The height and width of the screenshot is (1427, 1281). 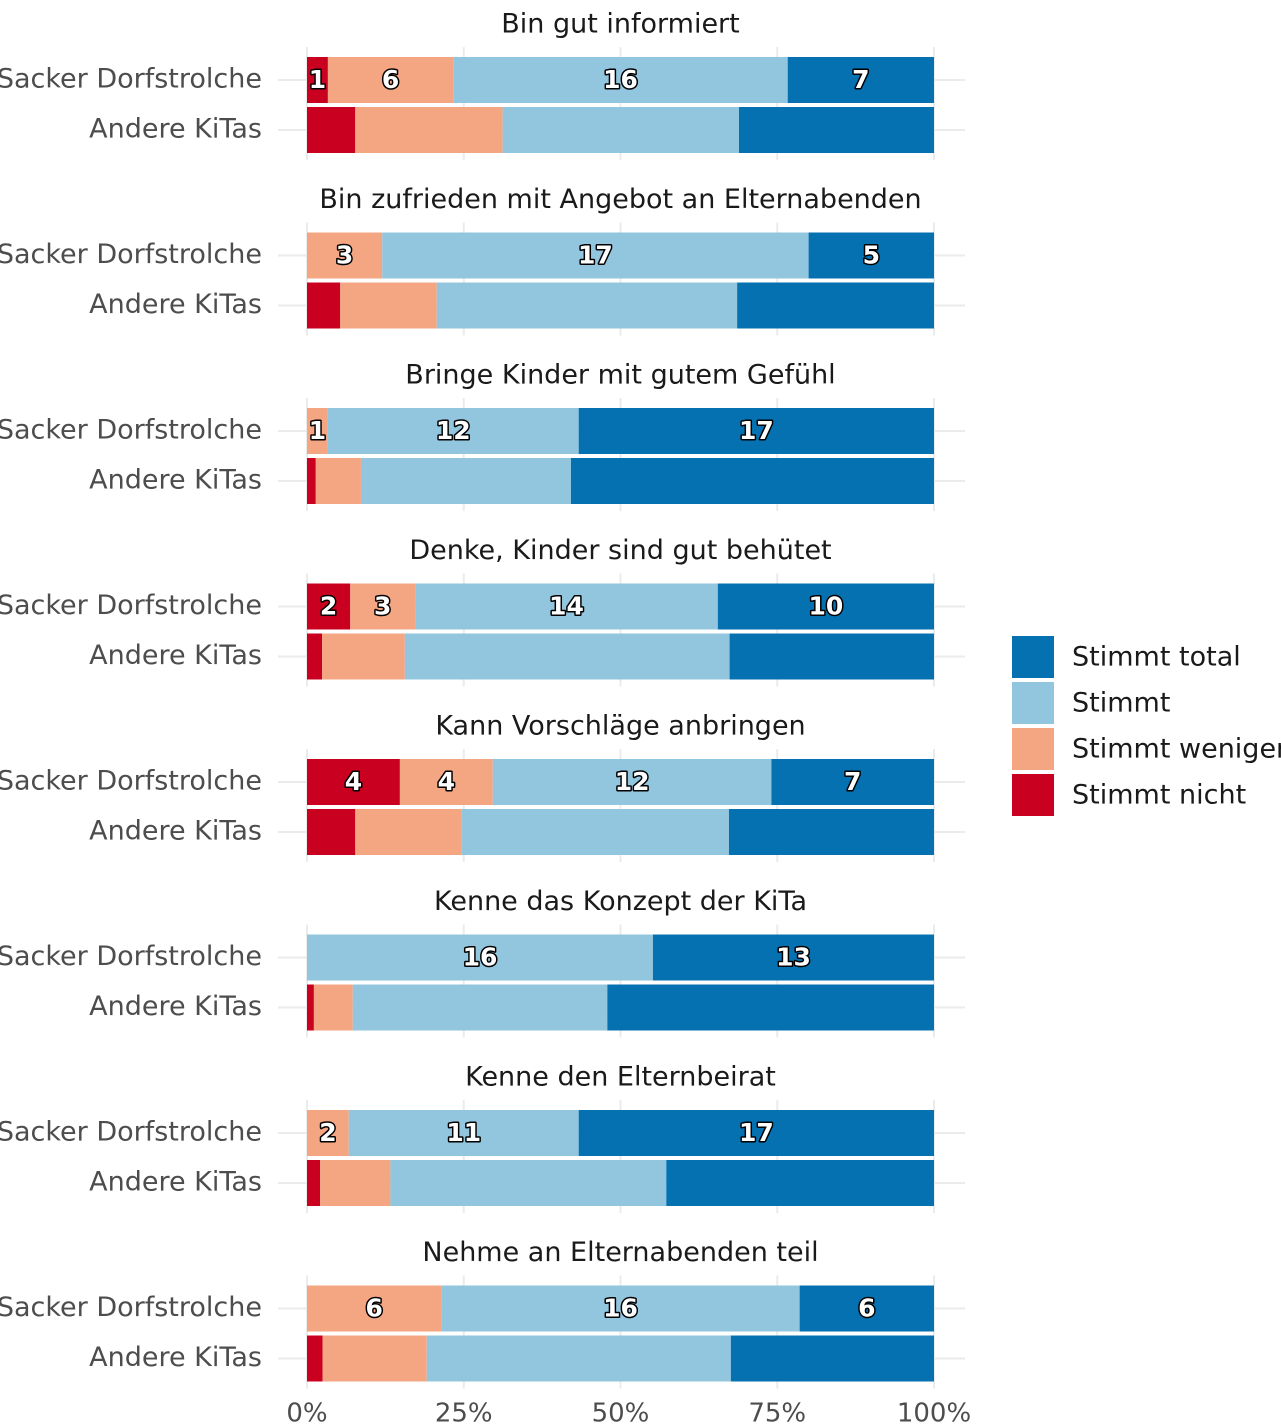 What do you see at coordinates (1156, 657) in the screenshot?
I see `legend-entry: Stimmt total` at bounding box center [1156, 657].